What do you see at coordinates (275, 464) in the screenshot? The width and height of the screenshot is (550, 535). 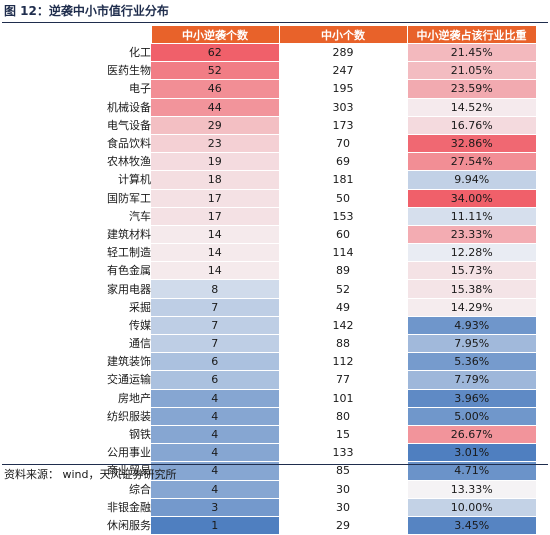 I see `source-rule` at bounding box center [275, 464].